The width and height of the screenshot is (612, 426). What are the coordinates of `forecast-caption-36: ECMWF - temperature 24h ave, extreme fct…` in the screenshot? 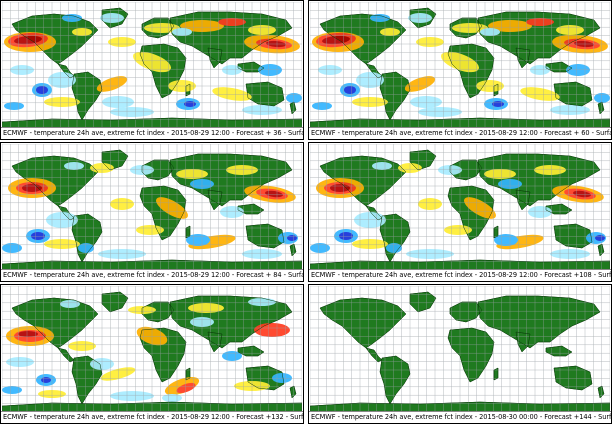 It's located at (152, 133).